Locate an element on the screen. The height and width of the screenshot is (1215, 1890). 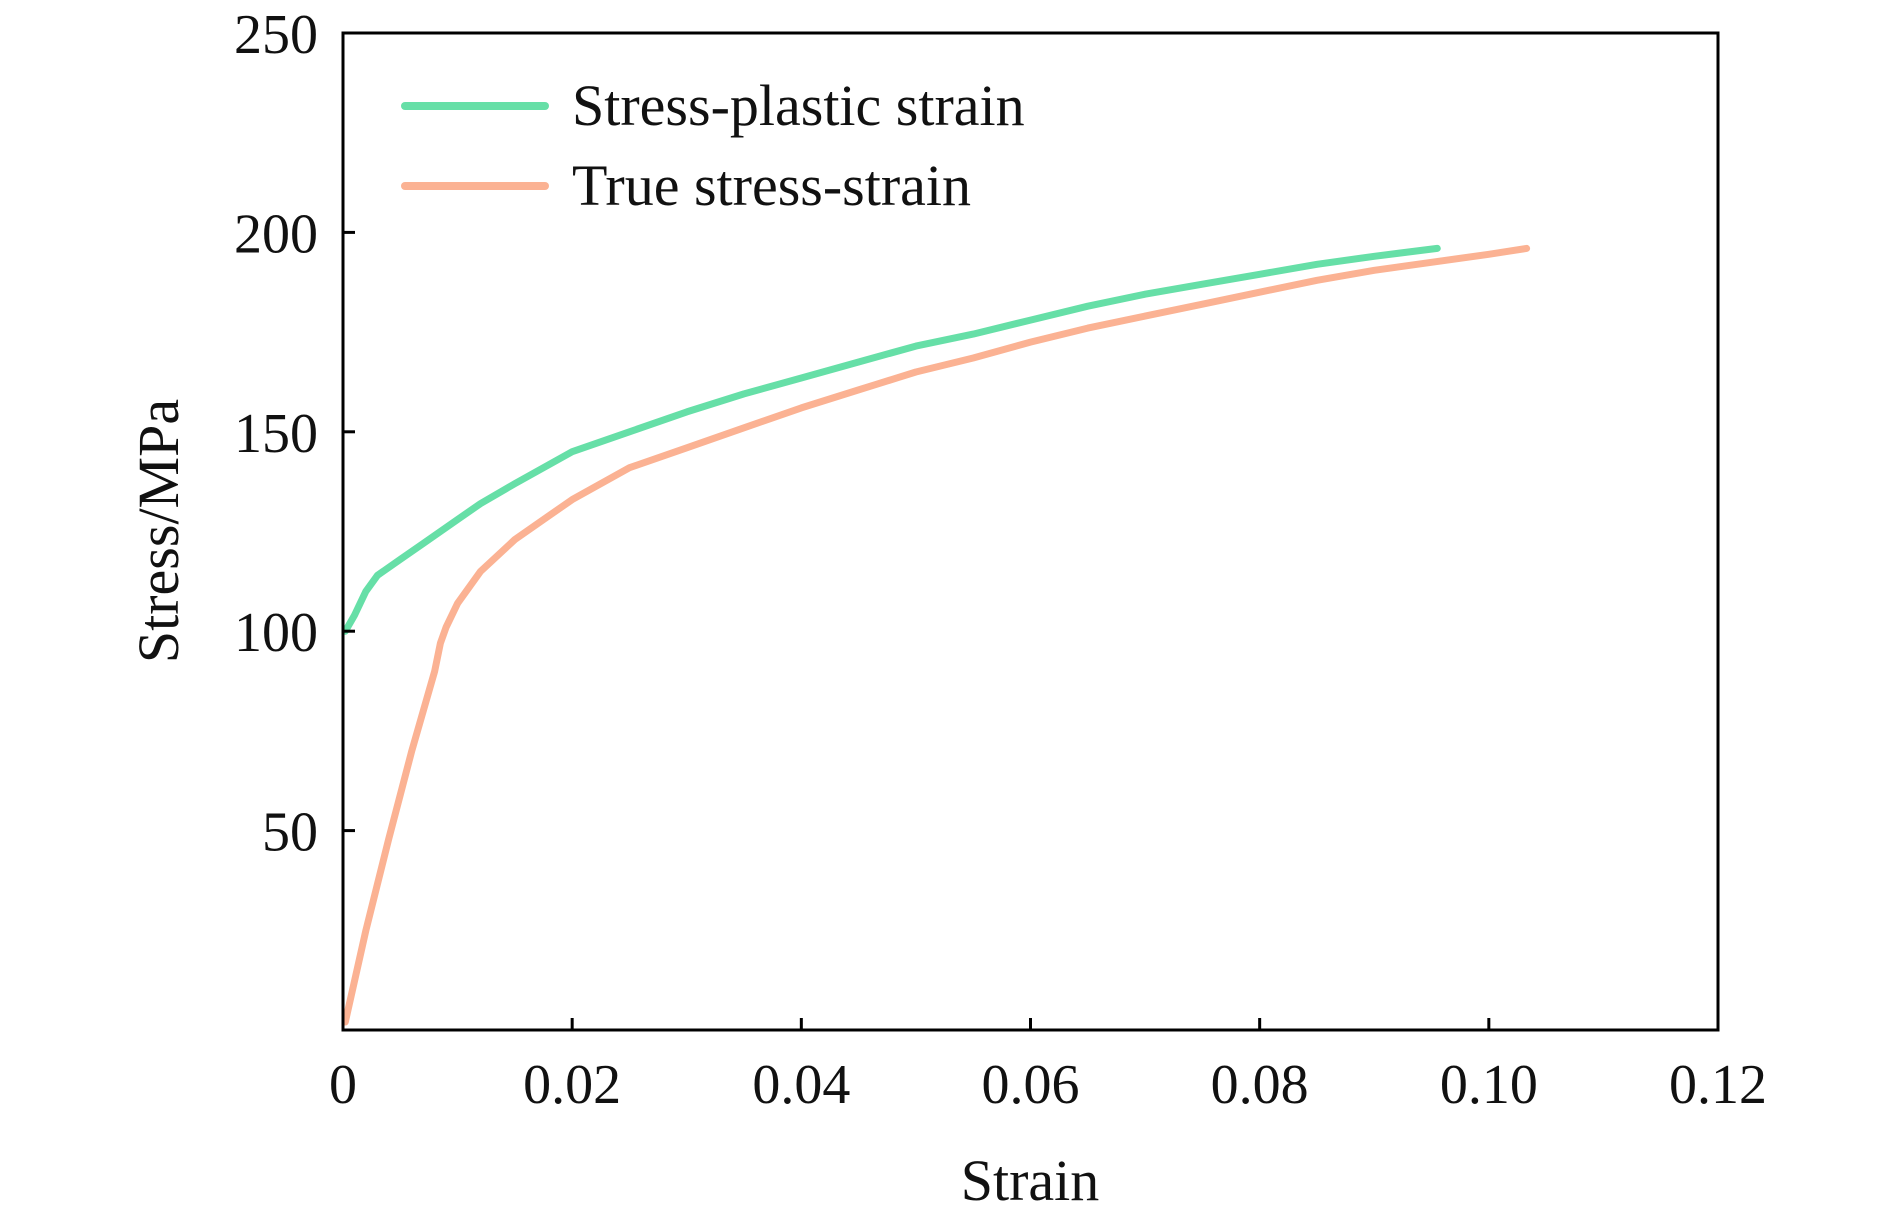
legend-label-2: True stress-strain is located at coordinates (771, 185).